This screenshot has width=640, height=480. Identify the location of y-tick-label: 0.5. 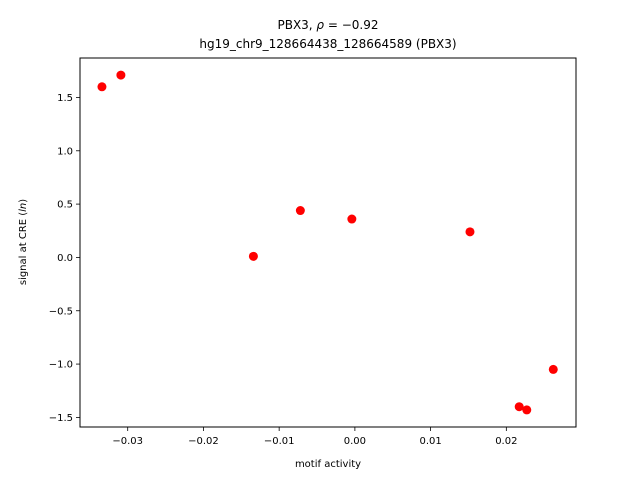
(65, 205).